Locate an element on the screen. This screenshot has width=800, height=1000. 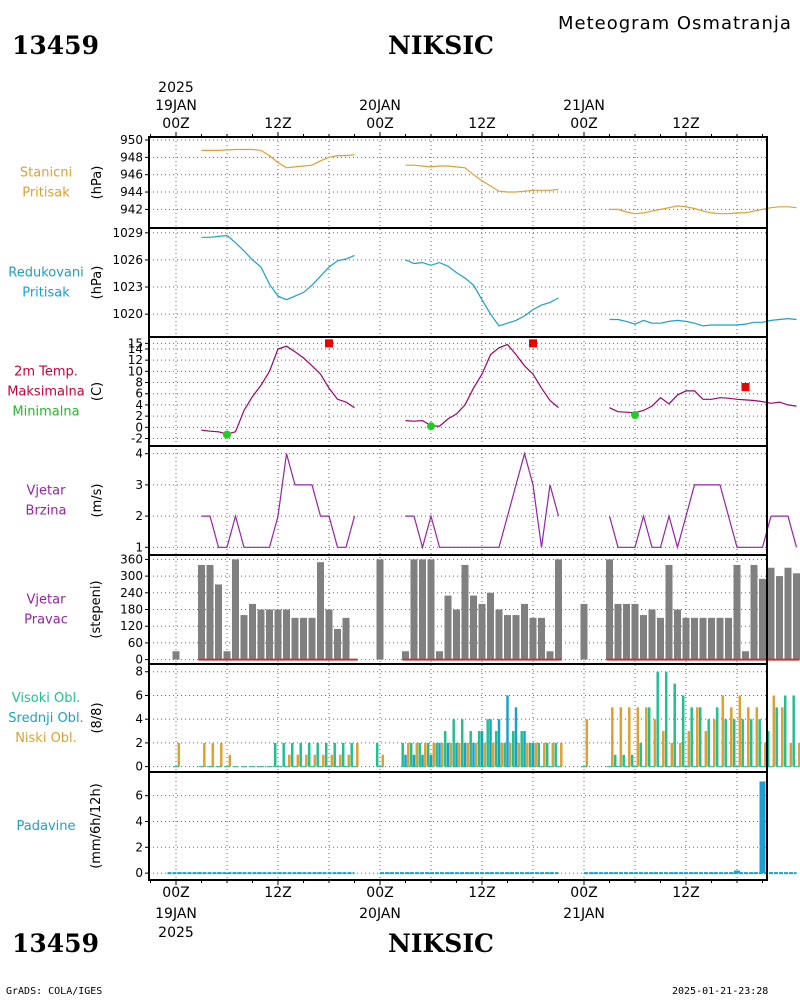
wind_dir-y-tick-label: 180 is located at coordinates (131, 610).